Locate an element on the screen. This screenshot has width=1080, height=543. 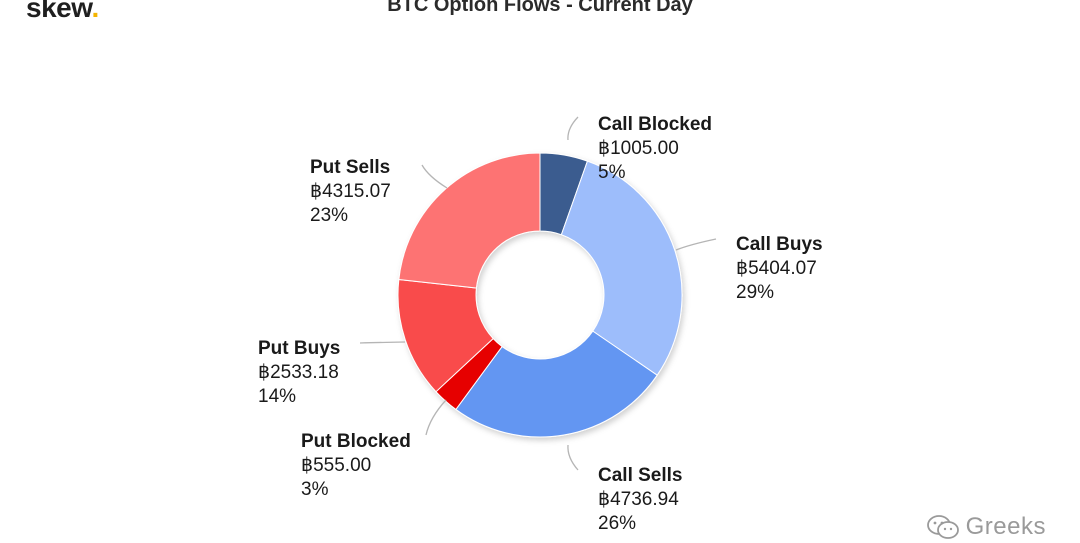
slice-label-percent: 14% is located at coordinates (277, 396).